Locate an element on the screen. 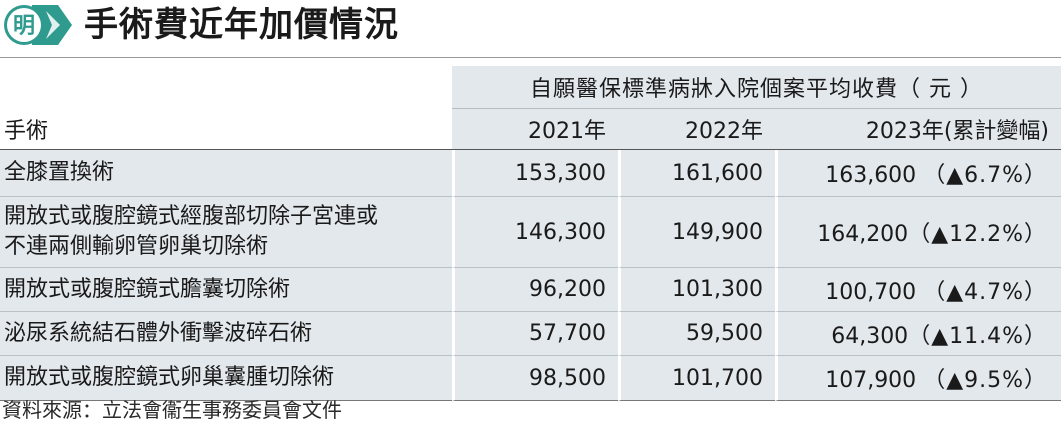 The height and width of the screenshot is (423, 1061). logo-char: 明 is located at coordinates (24, 26).